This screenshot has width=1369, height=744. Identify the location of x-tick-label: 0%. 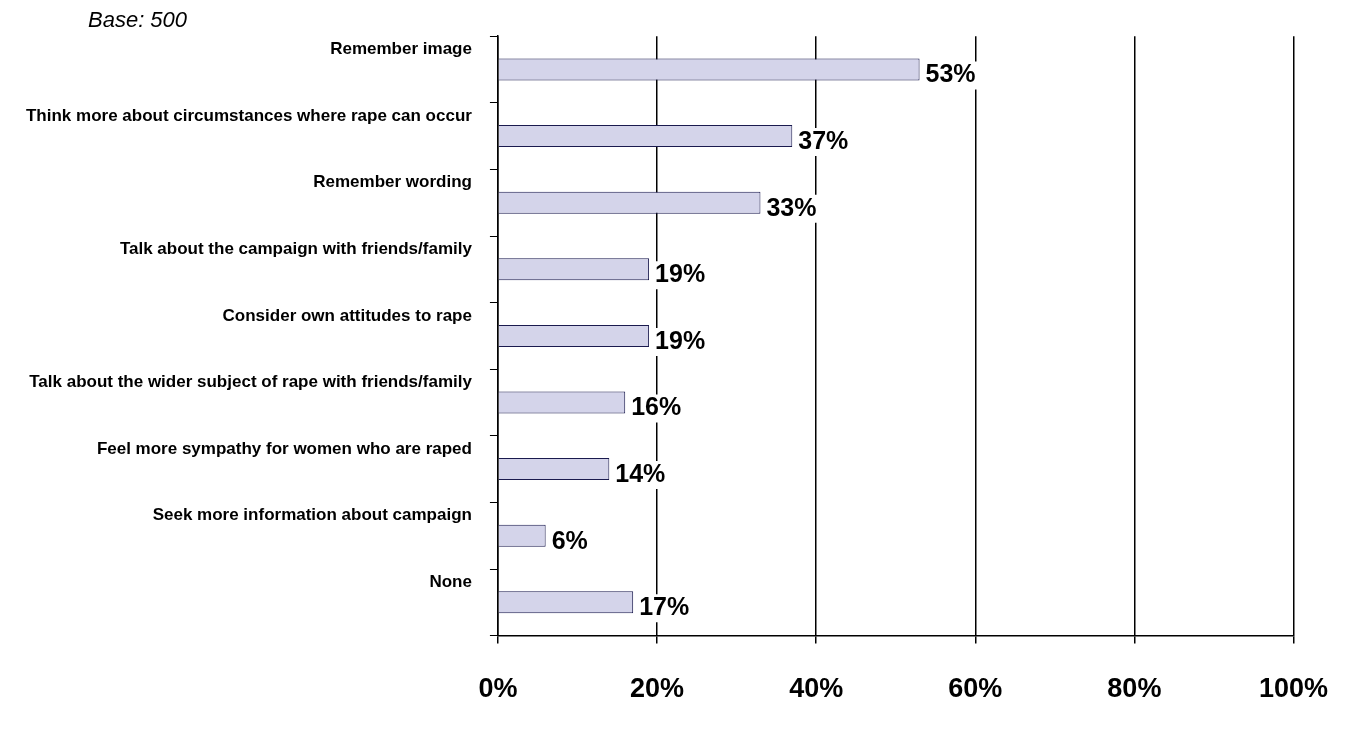
(498, 688).